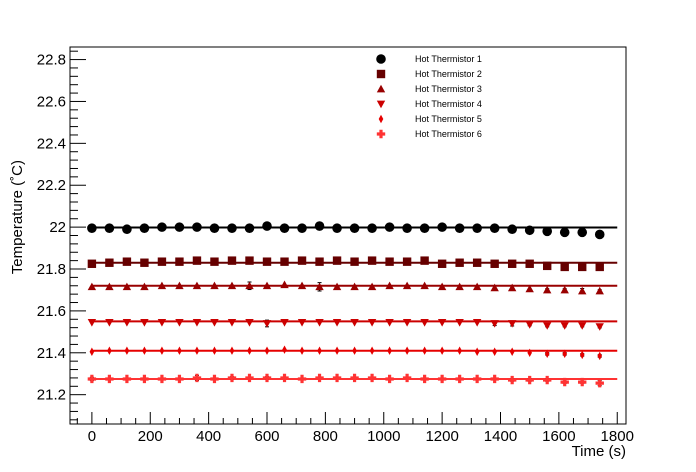  I want to click on x-tick-label: 1200, so click(441, 436).